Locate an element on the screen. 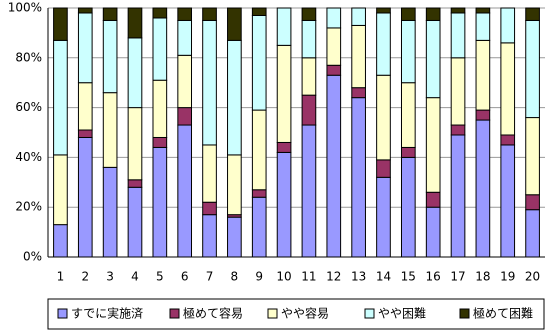  x-tick-label: 12 is located at coordinates (333, 277).